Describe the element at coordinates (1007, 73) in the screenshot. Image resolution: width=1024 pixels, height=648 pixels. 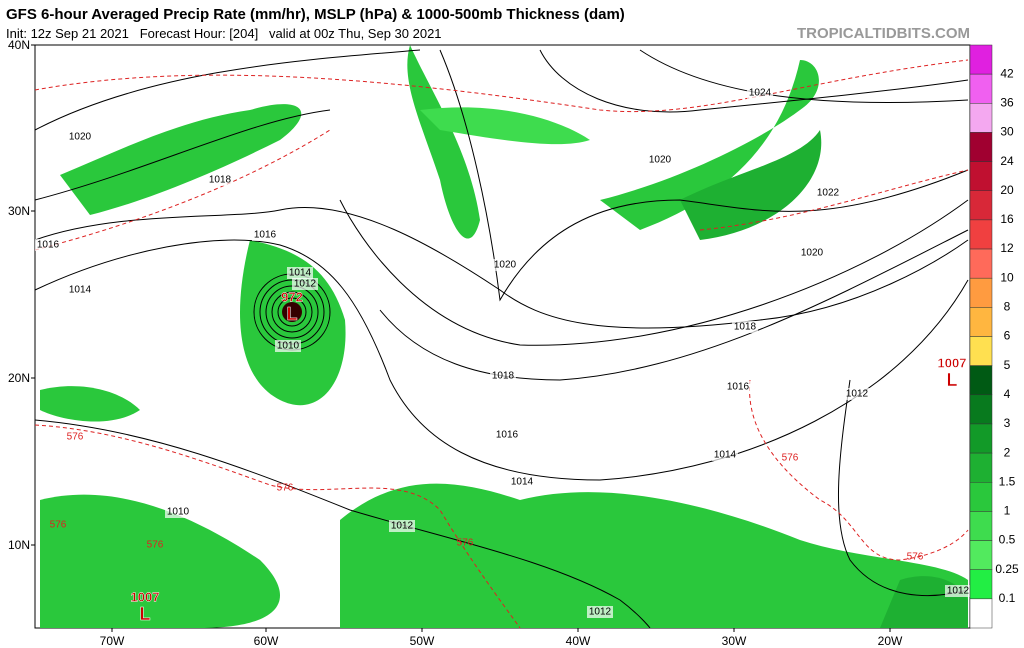
I see `colorbar-label: 42` at that location.